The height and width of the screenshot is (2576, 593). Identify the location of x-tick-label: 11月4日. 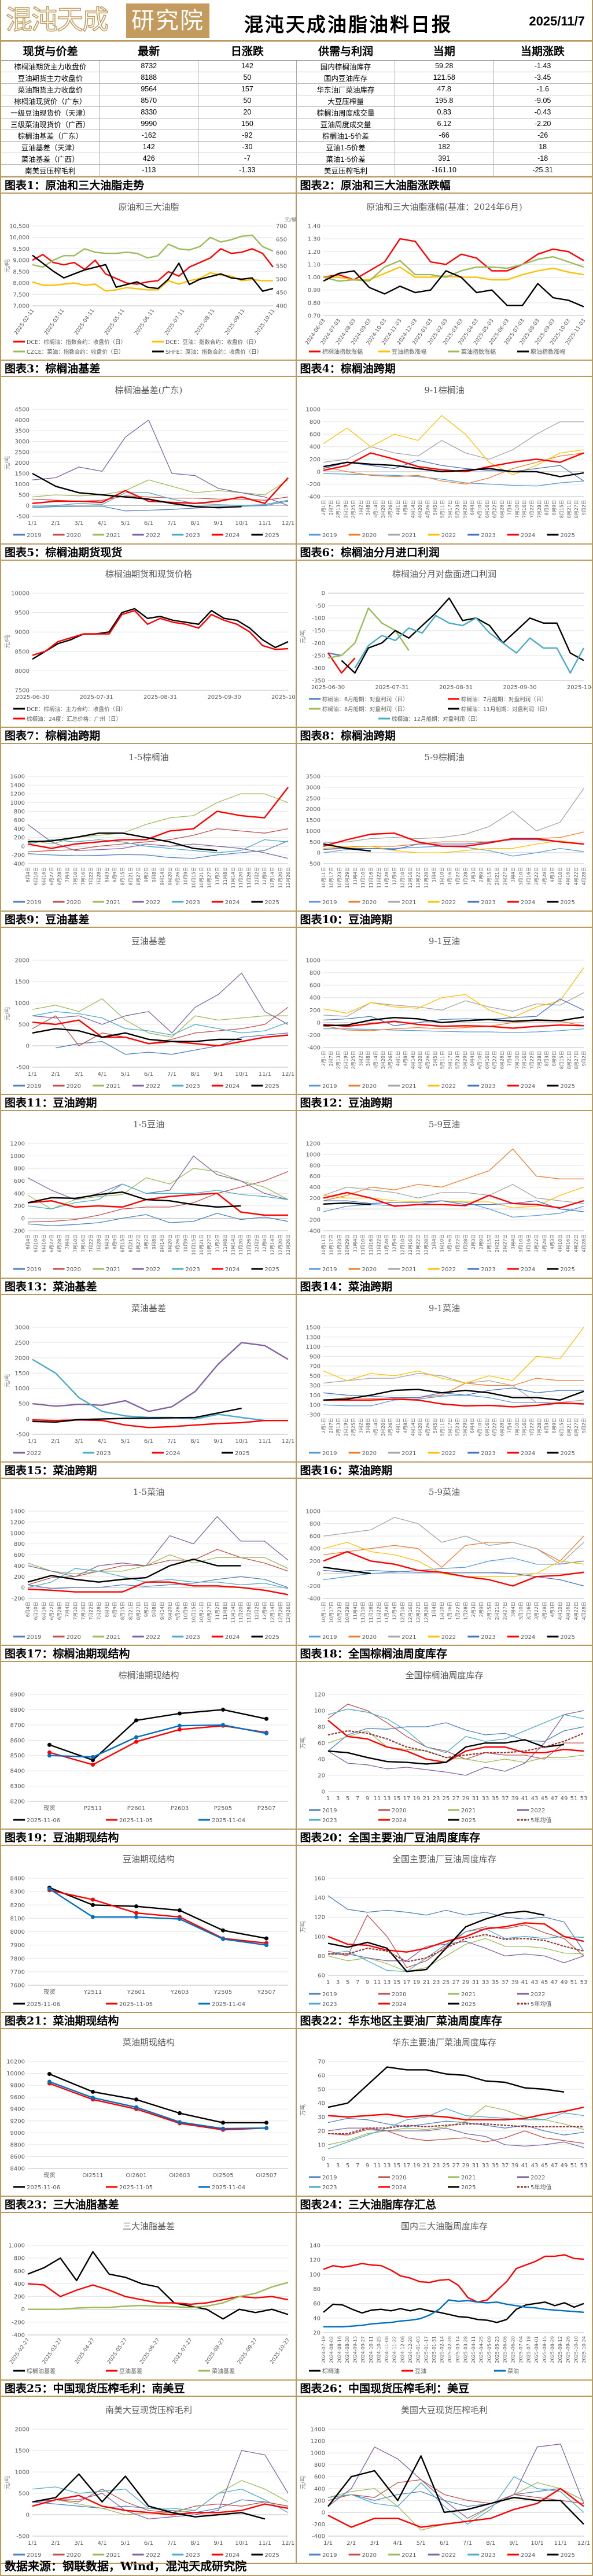
(355, 1611).